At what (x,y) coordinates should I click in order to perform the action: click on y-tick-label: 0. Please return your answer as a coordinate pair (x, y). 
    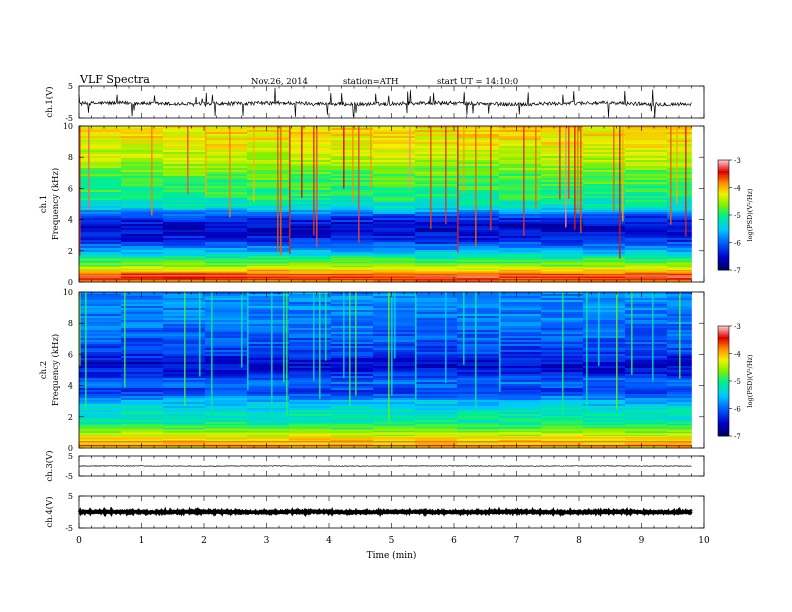
    Looking at the image, I should click on (70, 448).